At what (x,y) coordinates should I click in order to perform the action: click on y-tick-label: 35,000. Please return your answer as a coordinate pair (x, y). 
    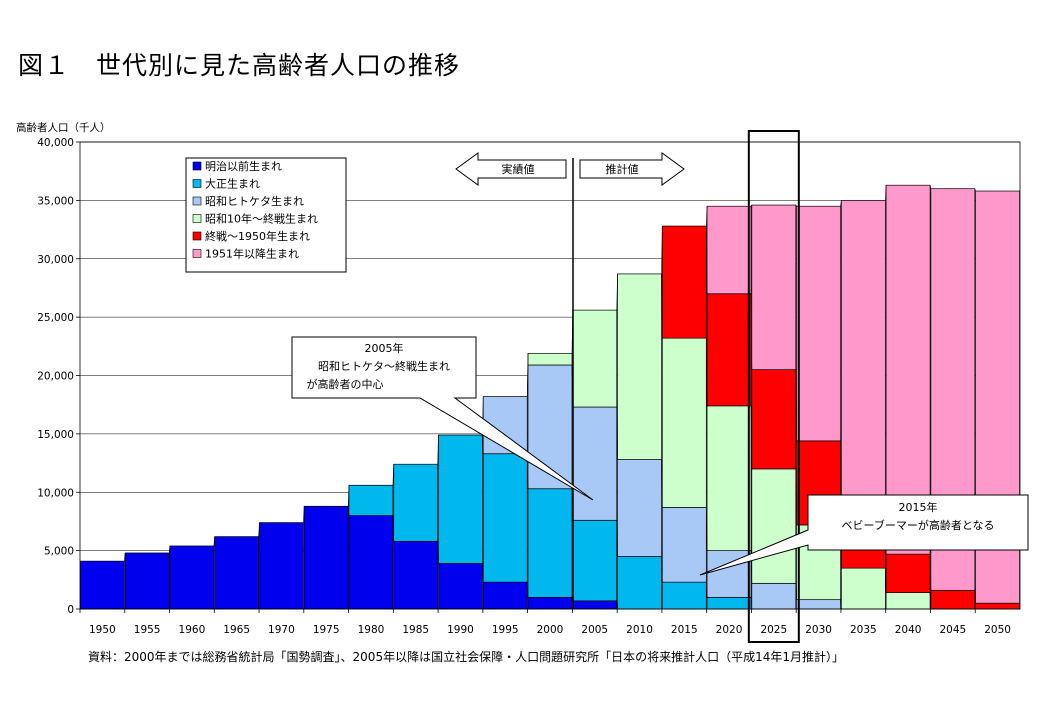
    Looking at the image, I should click on (55, 201).